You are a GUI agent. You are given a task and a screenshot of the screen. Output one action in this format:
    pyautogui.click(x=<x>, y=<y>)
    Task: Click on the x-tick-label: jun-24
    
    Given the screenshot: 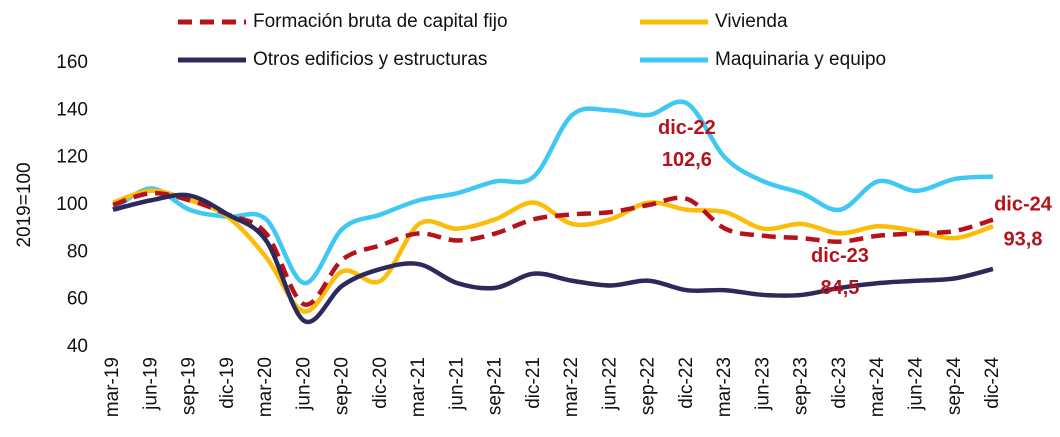 What is the action you would take?
    pyautogui.click(x=915, y=384)
    